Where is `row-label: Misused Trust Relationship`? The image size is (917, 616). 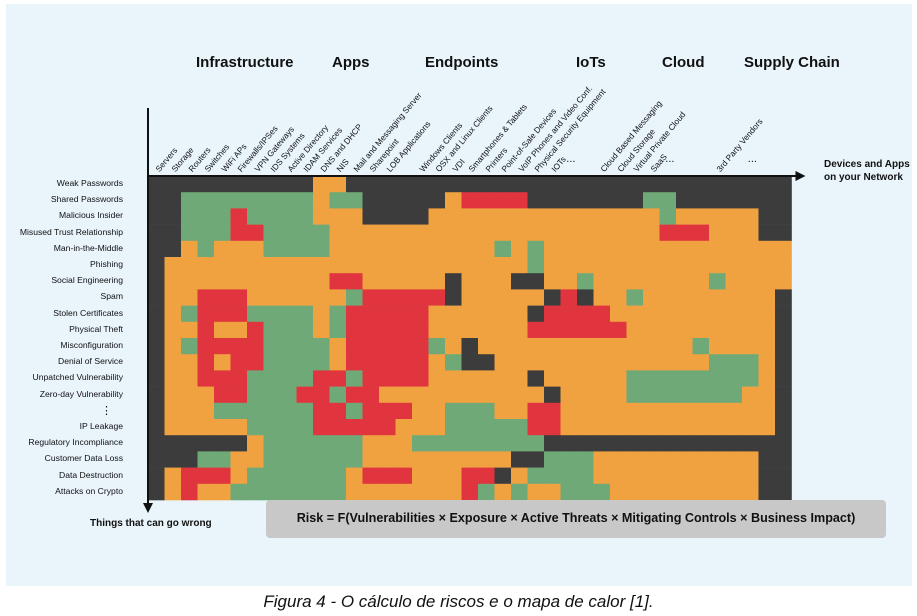 row-label: Misused Trust Relationship is located at coordinates (71, 231).